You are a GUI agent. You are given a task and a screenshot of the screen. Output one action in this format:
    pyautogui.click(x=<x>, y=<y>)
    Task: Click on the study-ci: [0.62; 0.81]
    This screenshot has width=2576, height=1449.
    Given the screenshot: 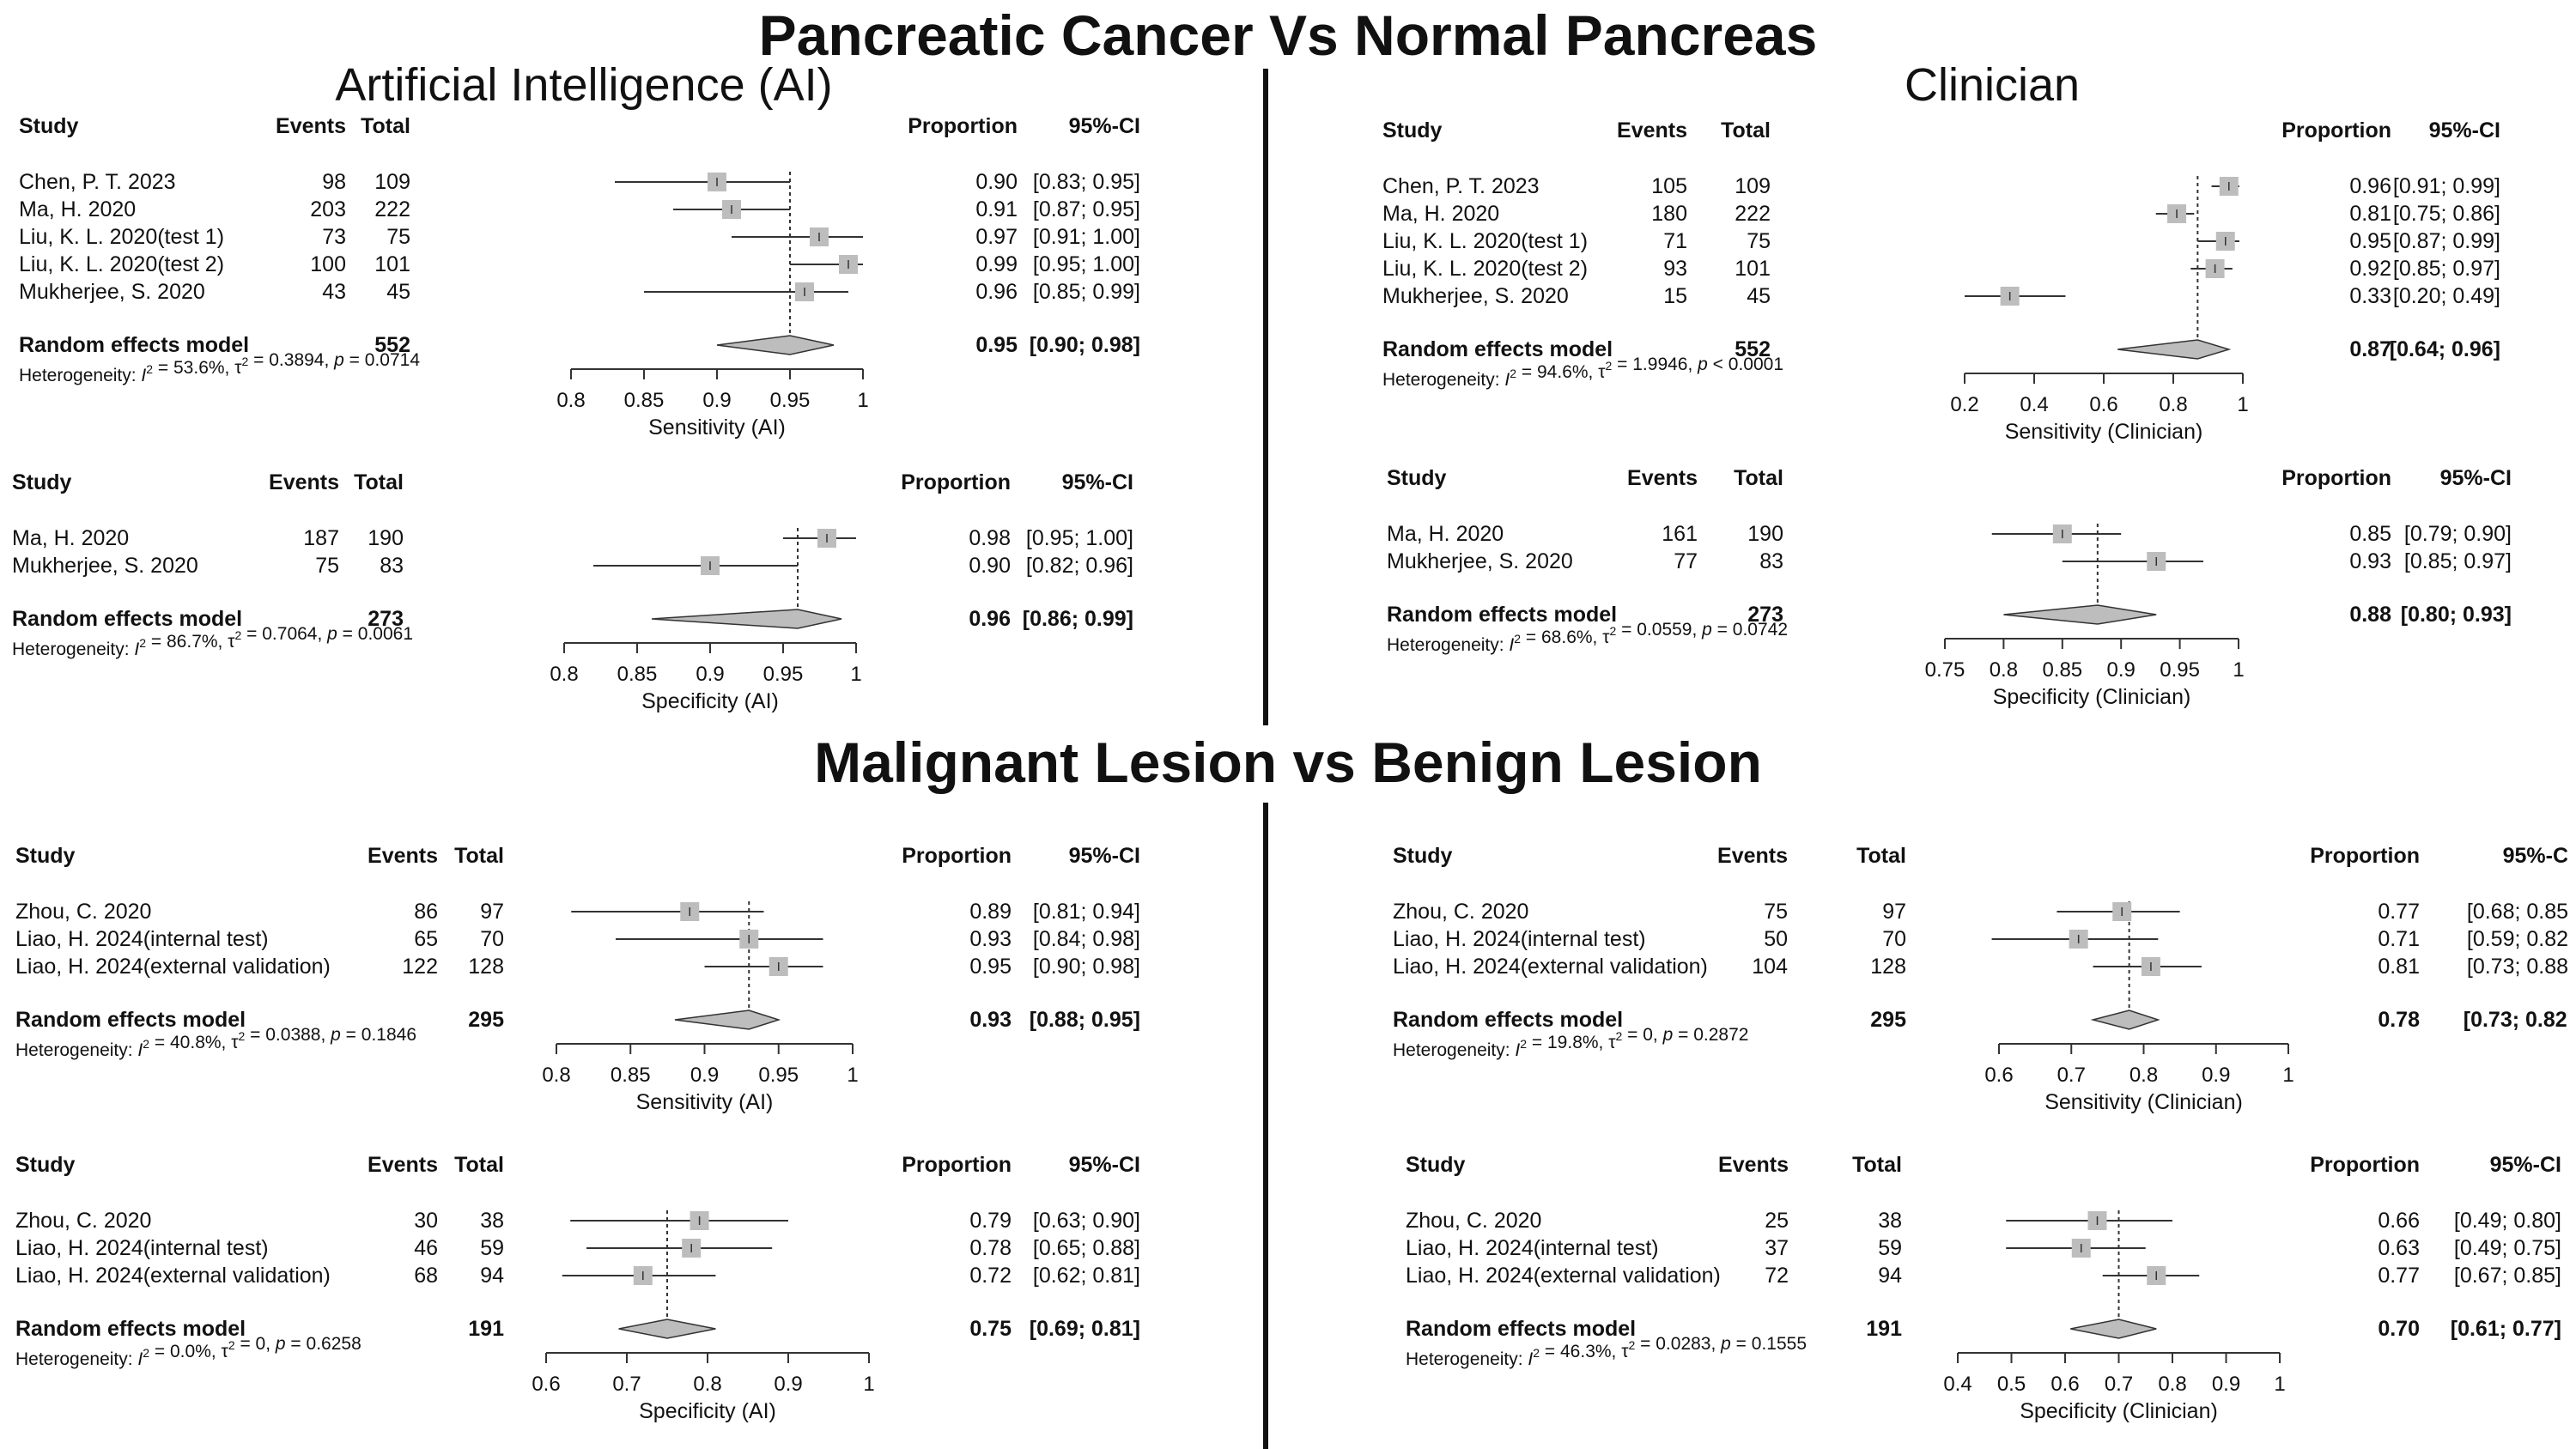 What is the action you would take?
    pyautogui.click(x=1086, y=1276)
    